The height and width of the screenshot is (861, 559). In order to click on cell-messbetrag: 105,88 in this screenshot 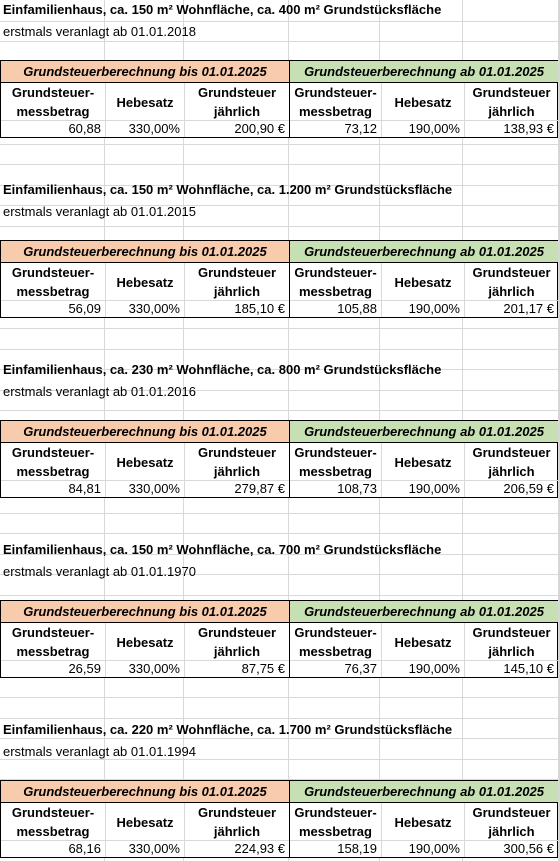, I will do `click(357, 308)`.